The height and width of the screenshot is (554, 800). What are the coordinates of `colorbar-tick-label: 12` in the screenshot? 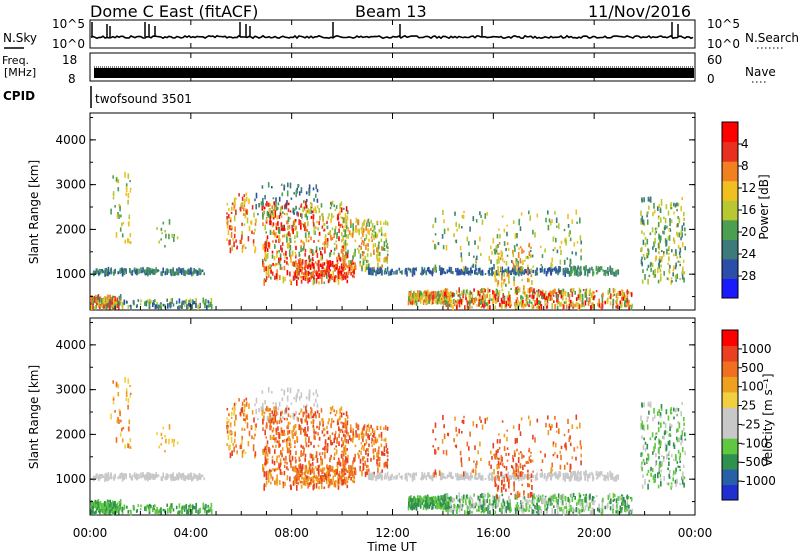 It's located at (748, 188).